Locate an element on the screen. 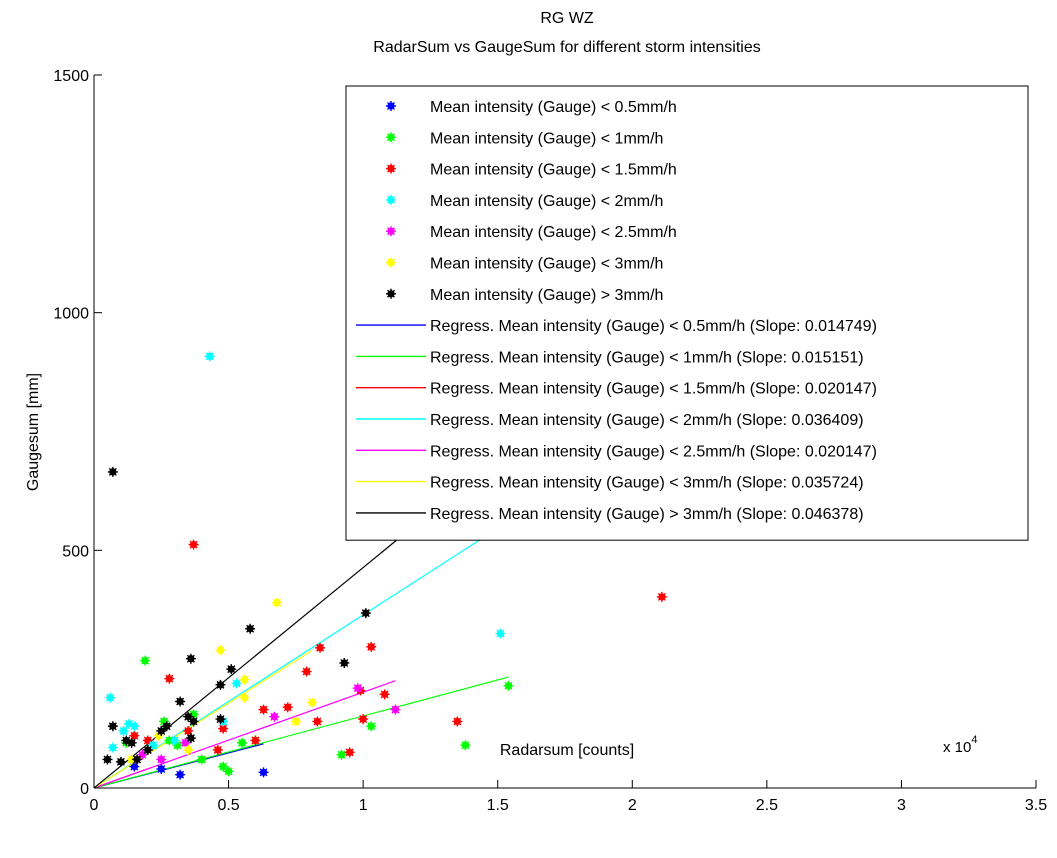 The width and height of the screenshot is (1057, 858). x-tick-label: 0 is located at coordinates (94, 805).